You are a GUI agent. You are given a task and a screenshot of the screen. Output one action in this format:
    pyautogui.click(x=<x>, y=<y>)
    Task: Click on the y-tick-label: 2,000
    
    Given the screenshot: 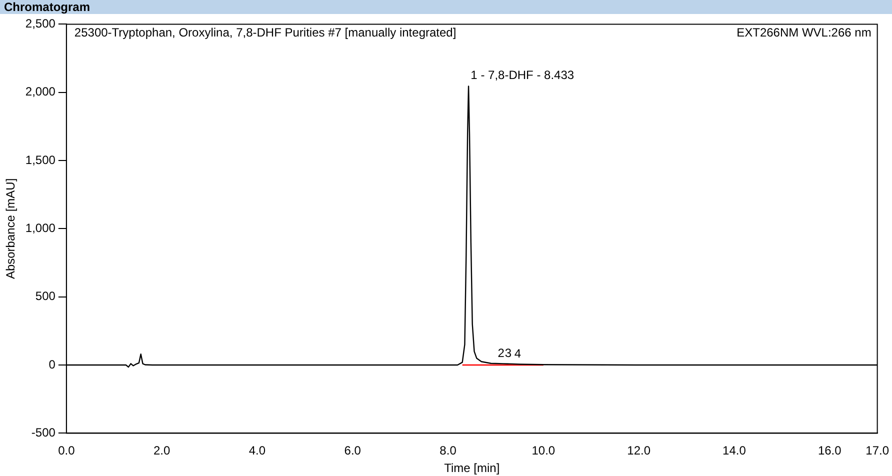 What is the action you would take?
    pyautogui.click(x=40, y=91)
    